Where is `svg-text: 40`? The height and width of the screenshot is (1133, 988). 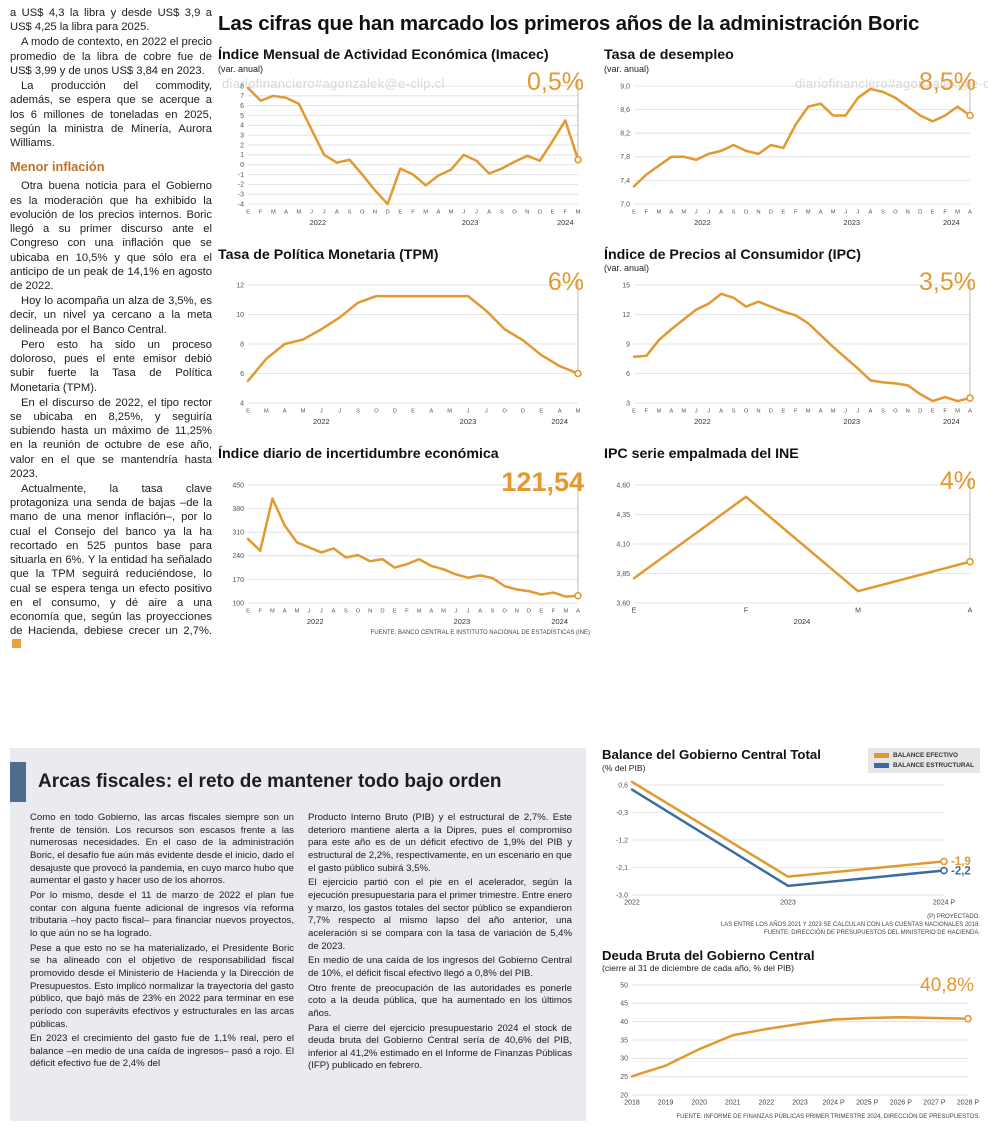
svg-text: 40 is located at coordinates (624, 1022).